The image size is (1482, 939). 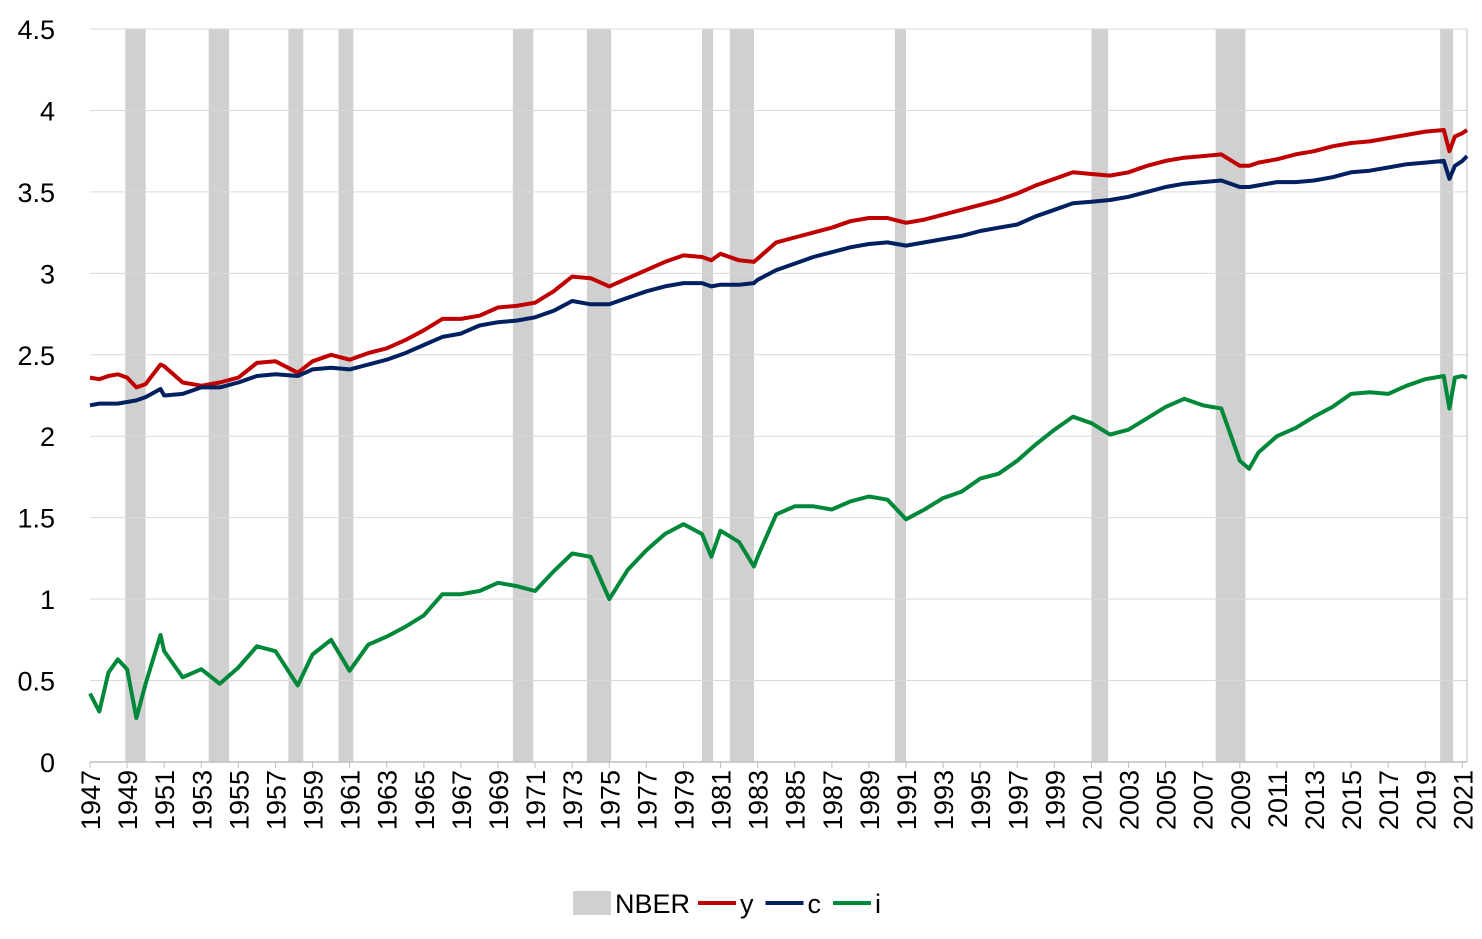 I want to click on y-tick-label: 0, so click(x=47, y=763).